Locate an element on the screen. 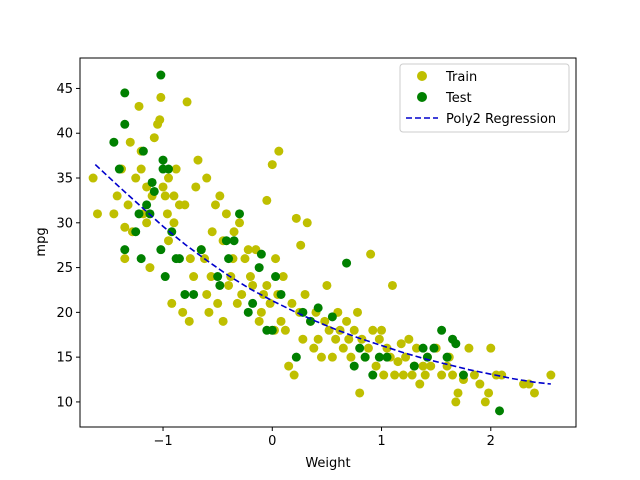 The height and width of the screenshot is (480, 640). legend: Train Test Poly2 Regression is located at coordinates (484, 98).